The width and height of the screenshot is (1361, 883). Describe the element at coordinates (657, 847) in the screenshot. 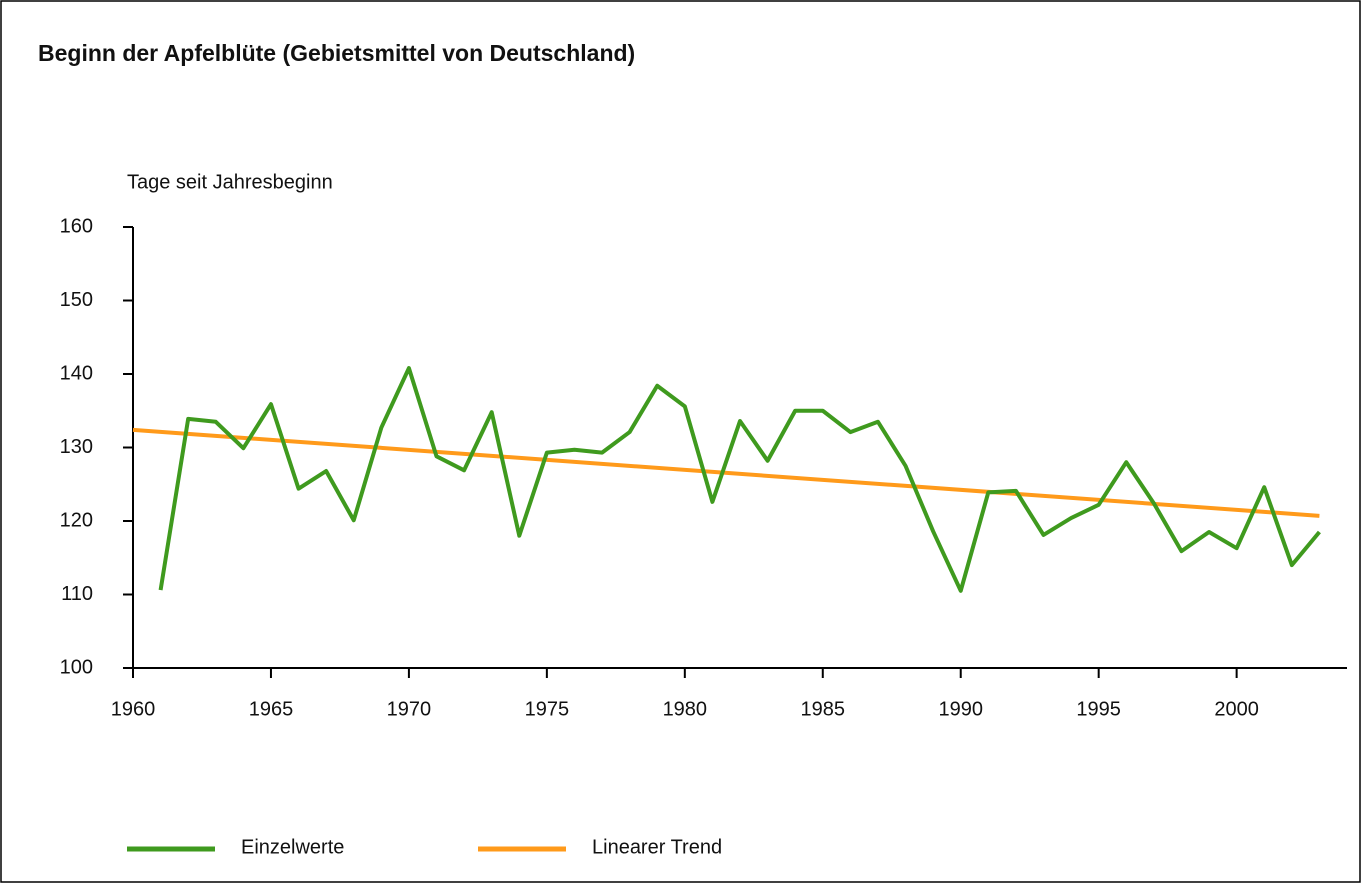

I see `legend-label: Linearer Trend` at that location.